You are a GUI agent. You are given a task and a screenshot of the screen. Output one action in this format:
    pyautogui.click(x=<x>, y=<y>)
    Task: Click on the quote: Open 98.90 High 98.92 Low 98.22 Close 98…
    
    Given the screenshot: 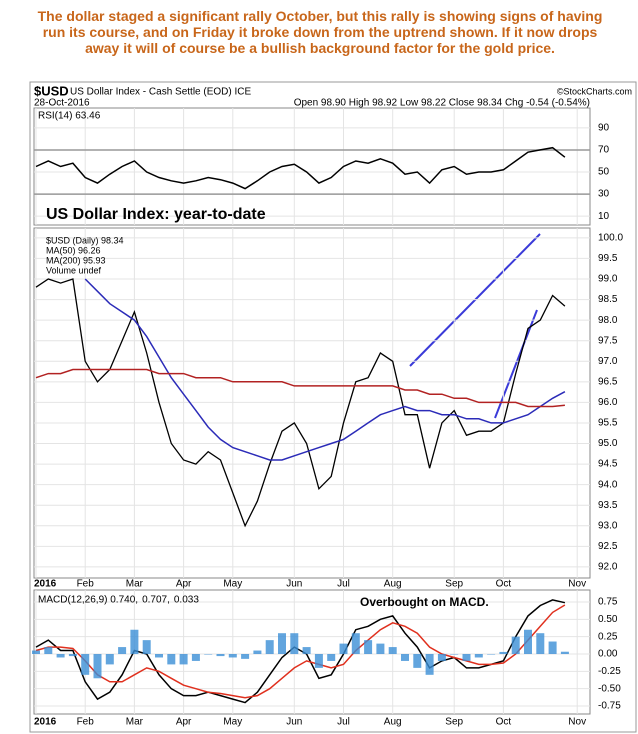 What is the action you would take?
    pyautogui.click(x=442, y=103)
    